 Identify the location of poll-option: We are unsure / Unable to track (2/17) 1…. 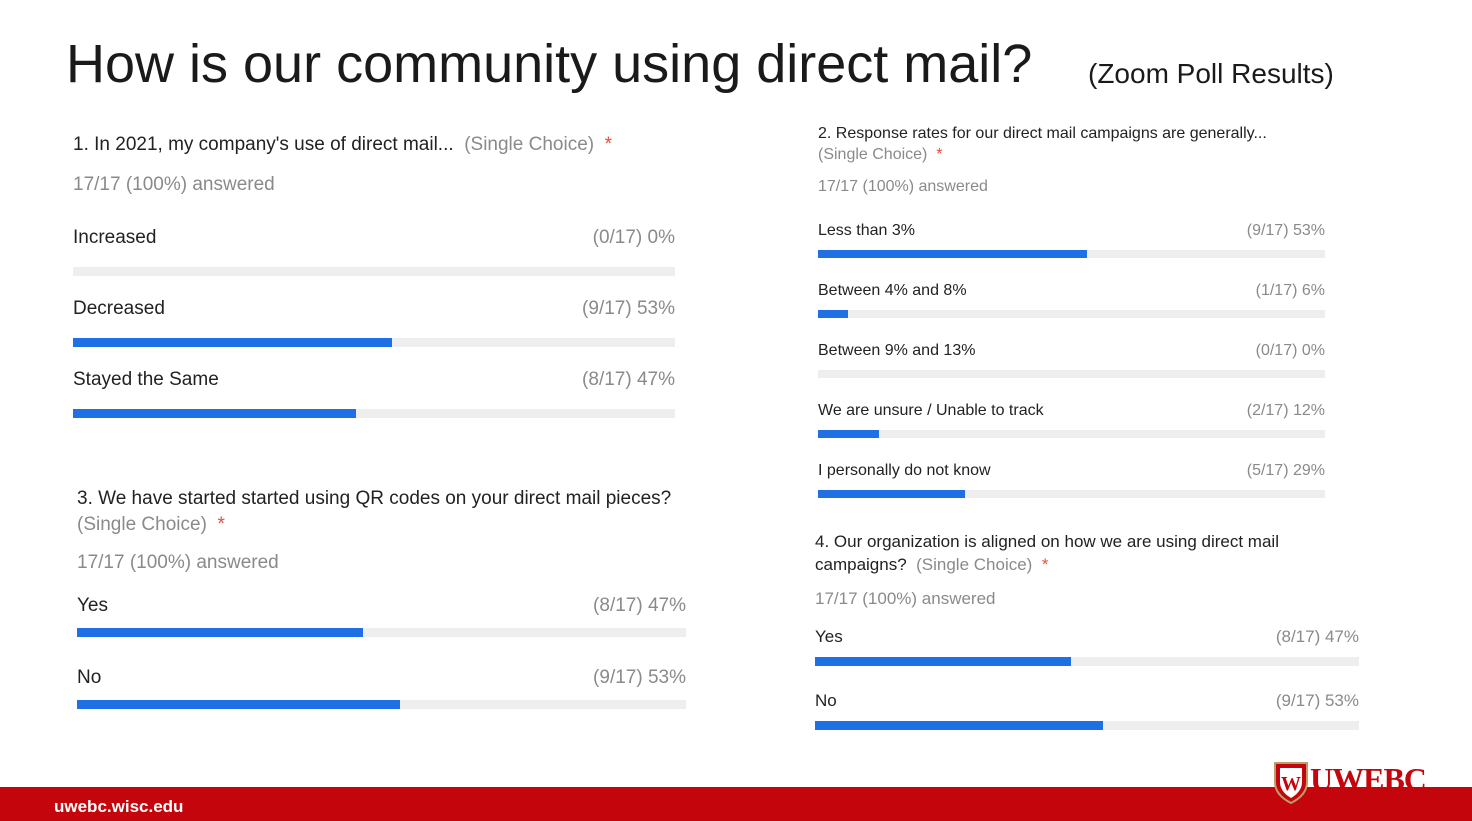
(1071, 431).